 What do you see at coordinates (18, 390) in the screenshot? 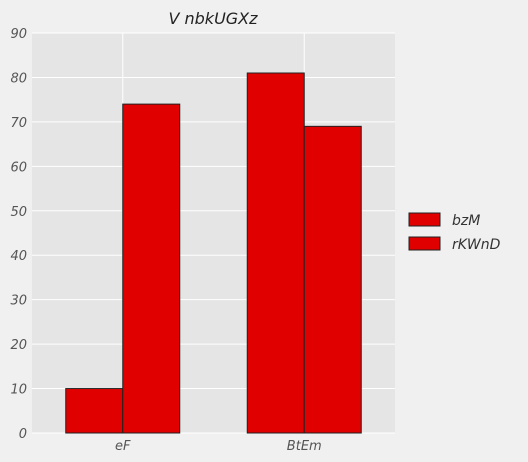
I see `y-tick-label: 10` at bounding box center [18, 390].